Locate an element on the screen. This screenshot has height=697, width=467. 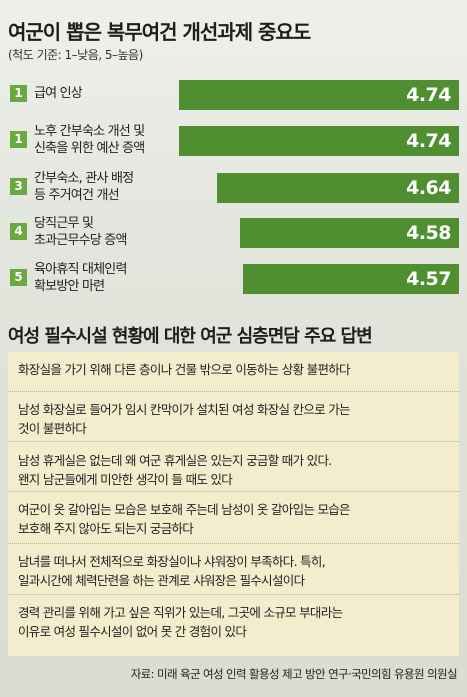
bar-label-line: 초과근무수당 증액 is located at coordinates (80, 240).